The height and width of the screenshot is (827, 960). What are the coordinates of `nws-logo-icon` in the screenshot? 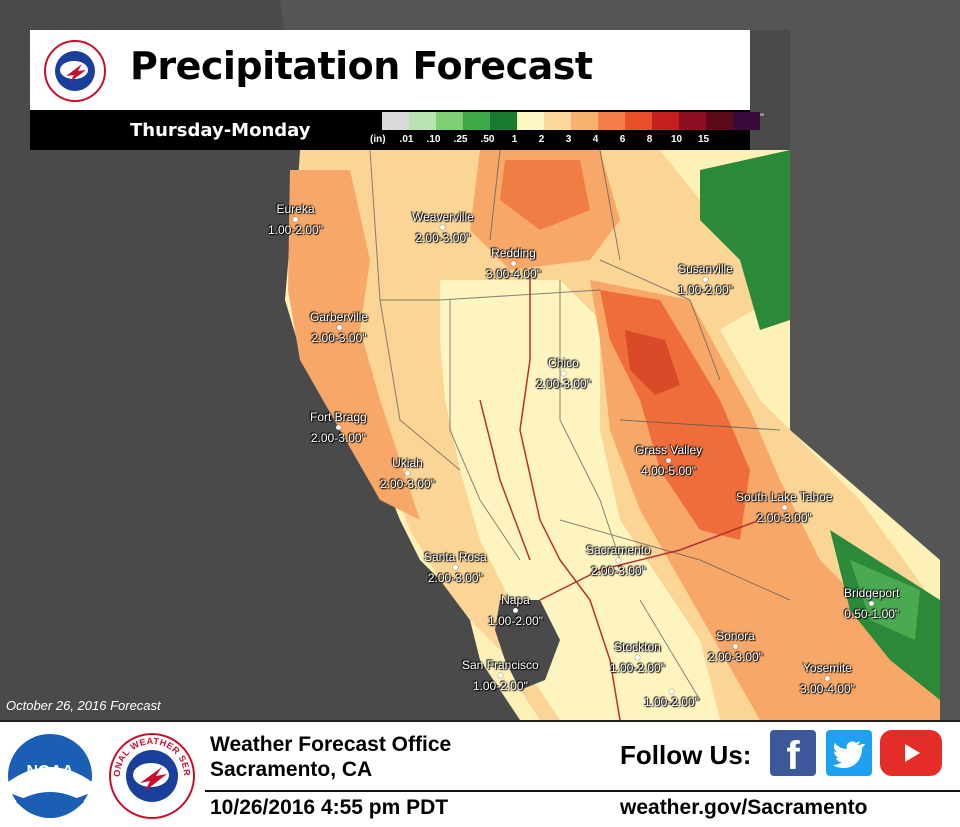 It's located at (75, 71).